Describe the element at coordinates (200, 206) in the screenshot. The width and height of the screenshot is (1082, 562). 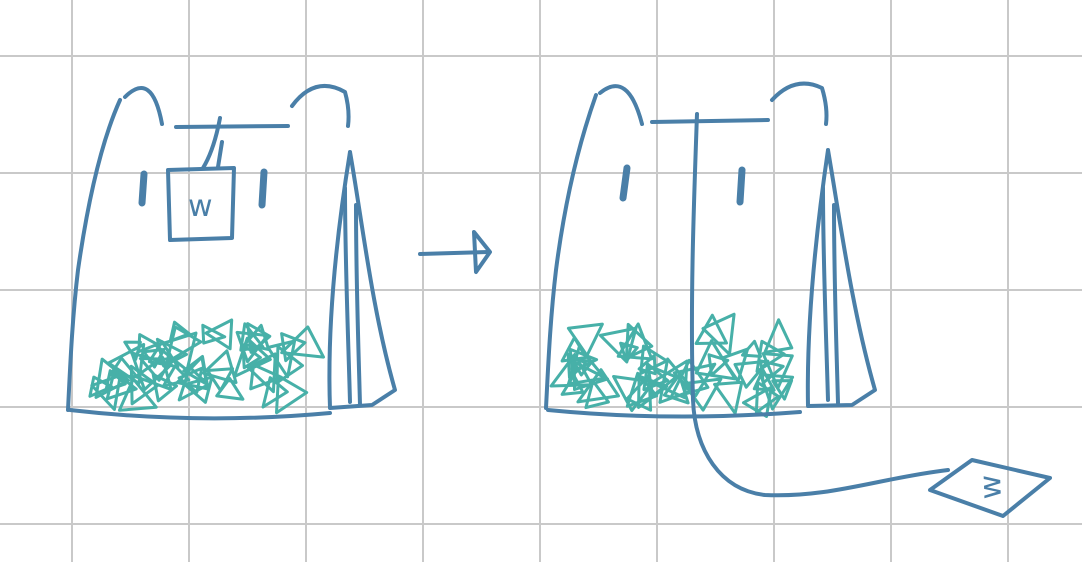
I see `tag-letter-before: w` at that location.